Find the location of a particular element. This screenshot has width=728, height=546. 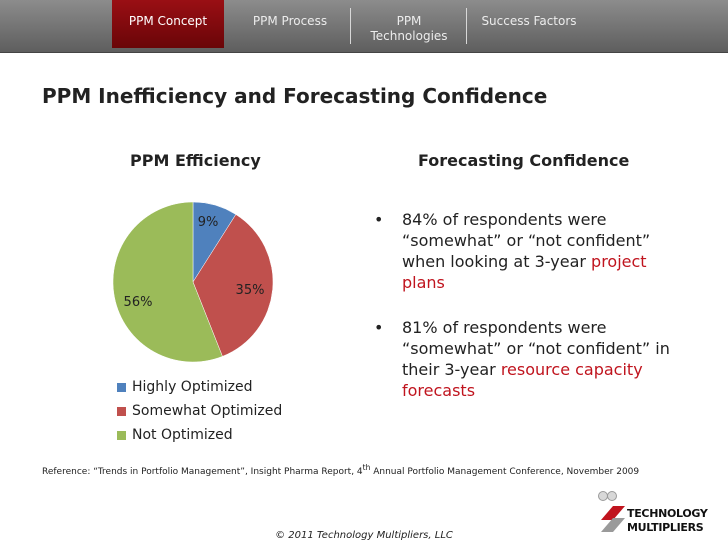

legend-item-highly-optimized: Highly Optimized is located at coordinates (199, 387).